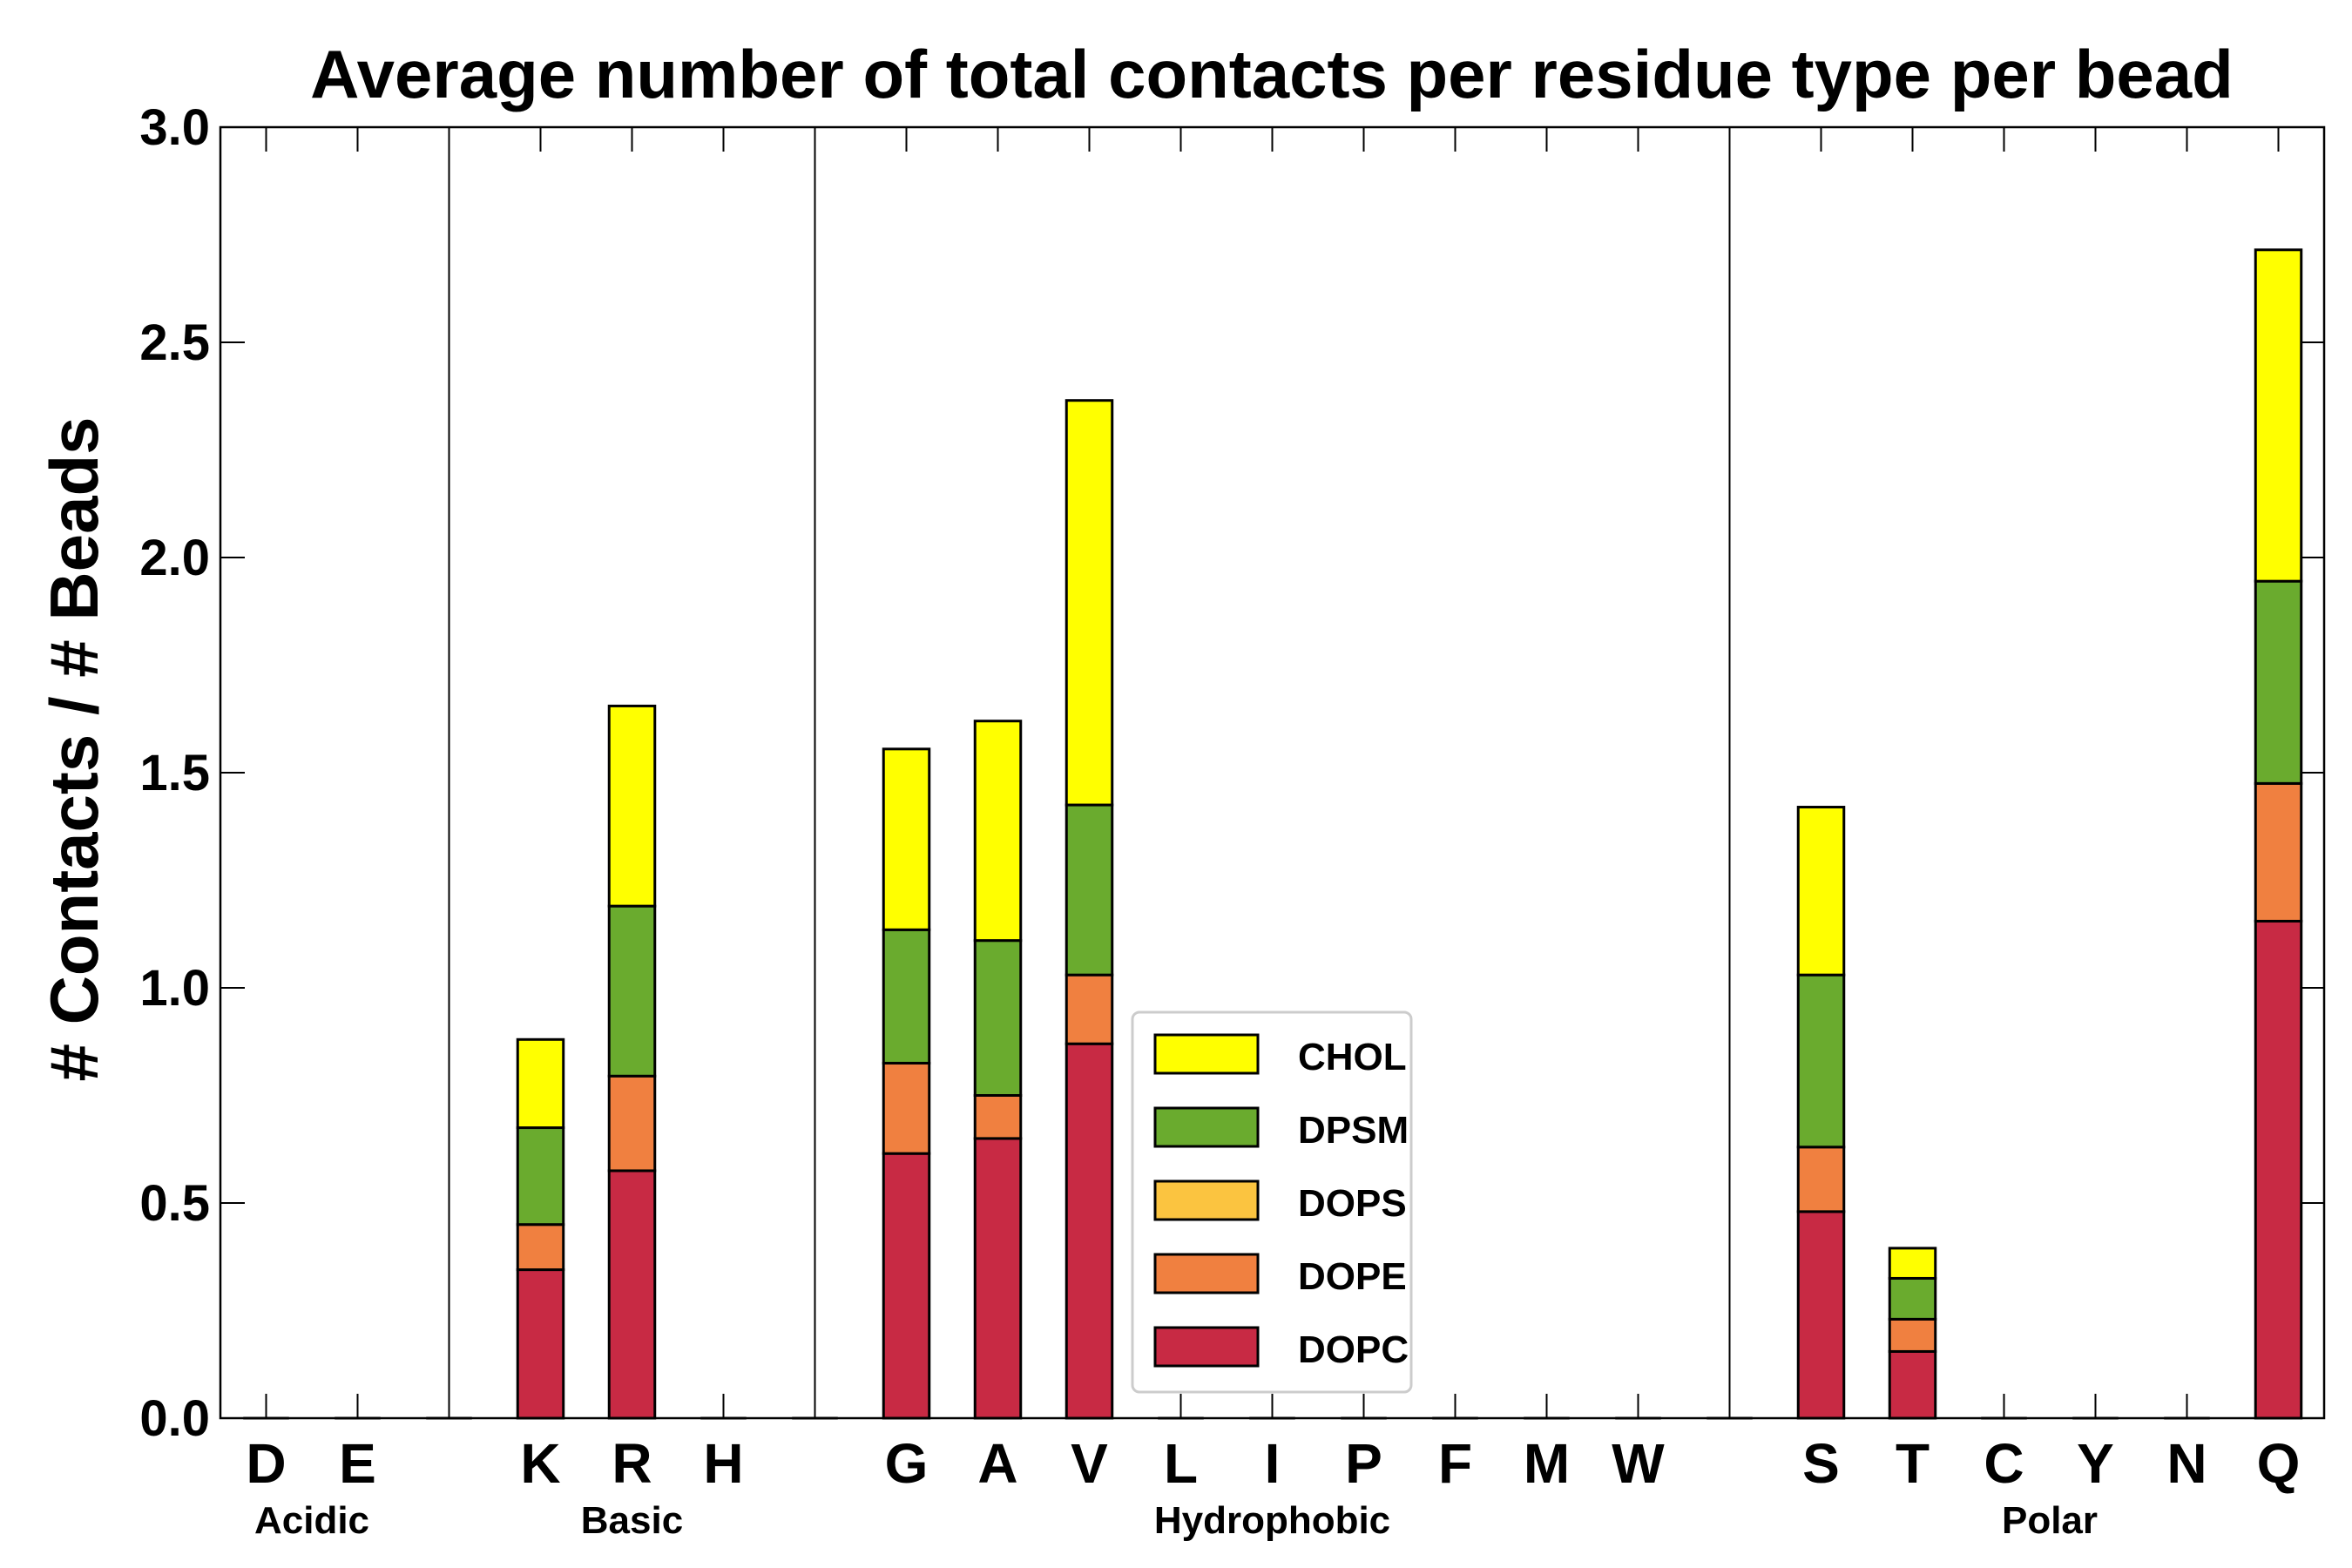  I want to click on y-axis-label: # Contacts / # Beads, so click(74, 749).